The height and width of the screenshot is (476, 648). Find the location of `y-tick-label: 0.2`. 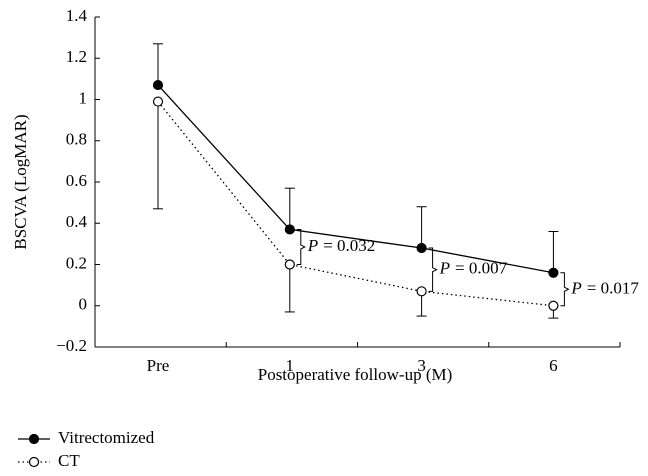

y-tick-label: 0.2 is located at coordinates (76, 262).